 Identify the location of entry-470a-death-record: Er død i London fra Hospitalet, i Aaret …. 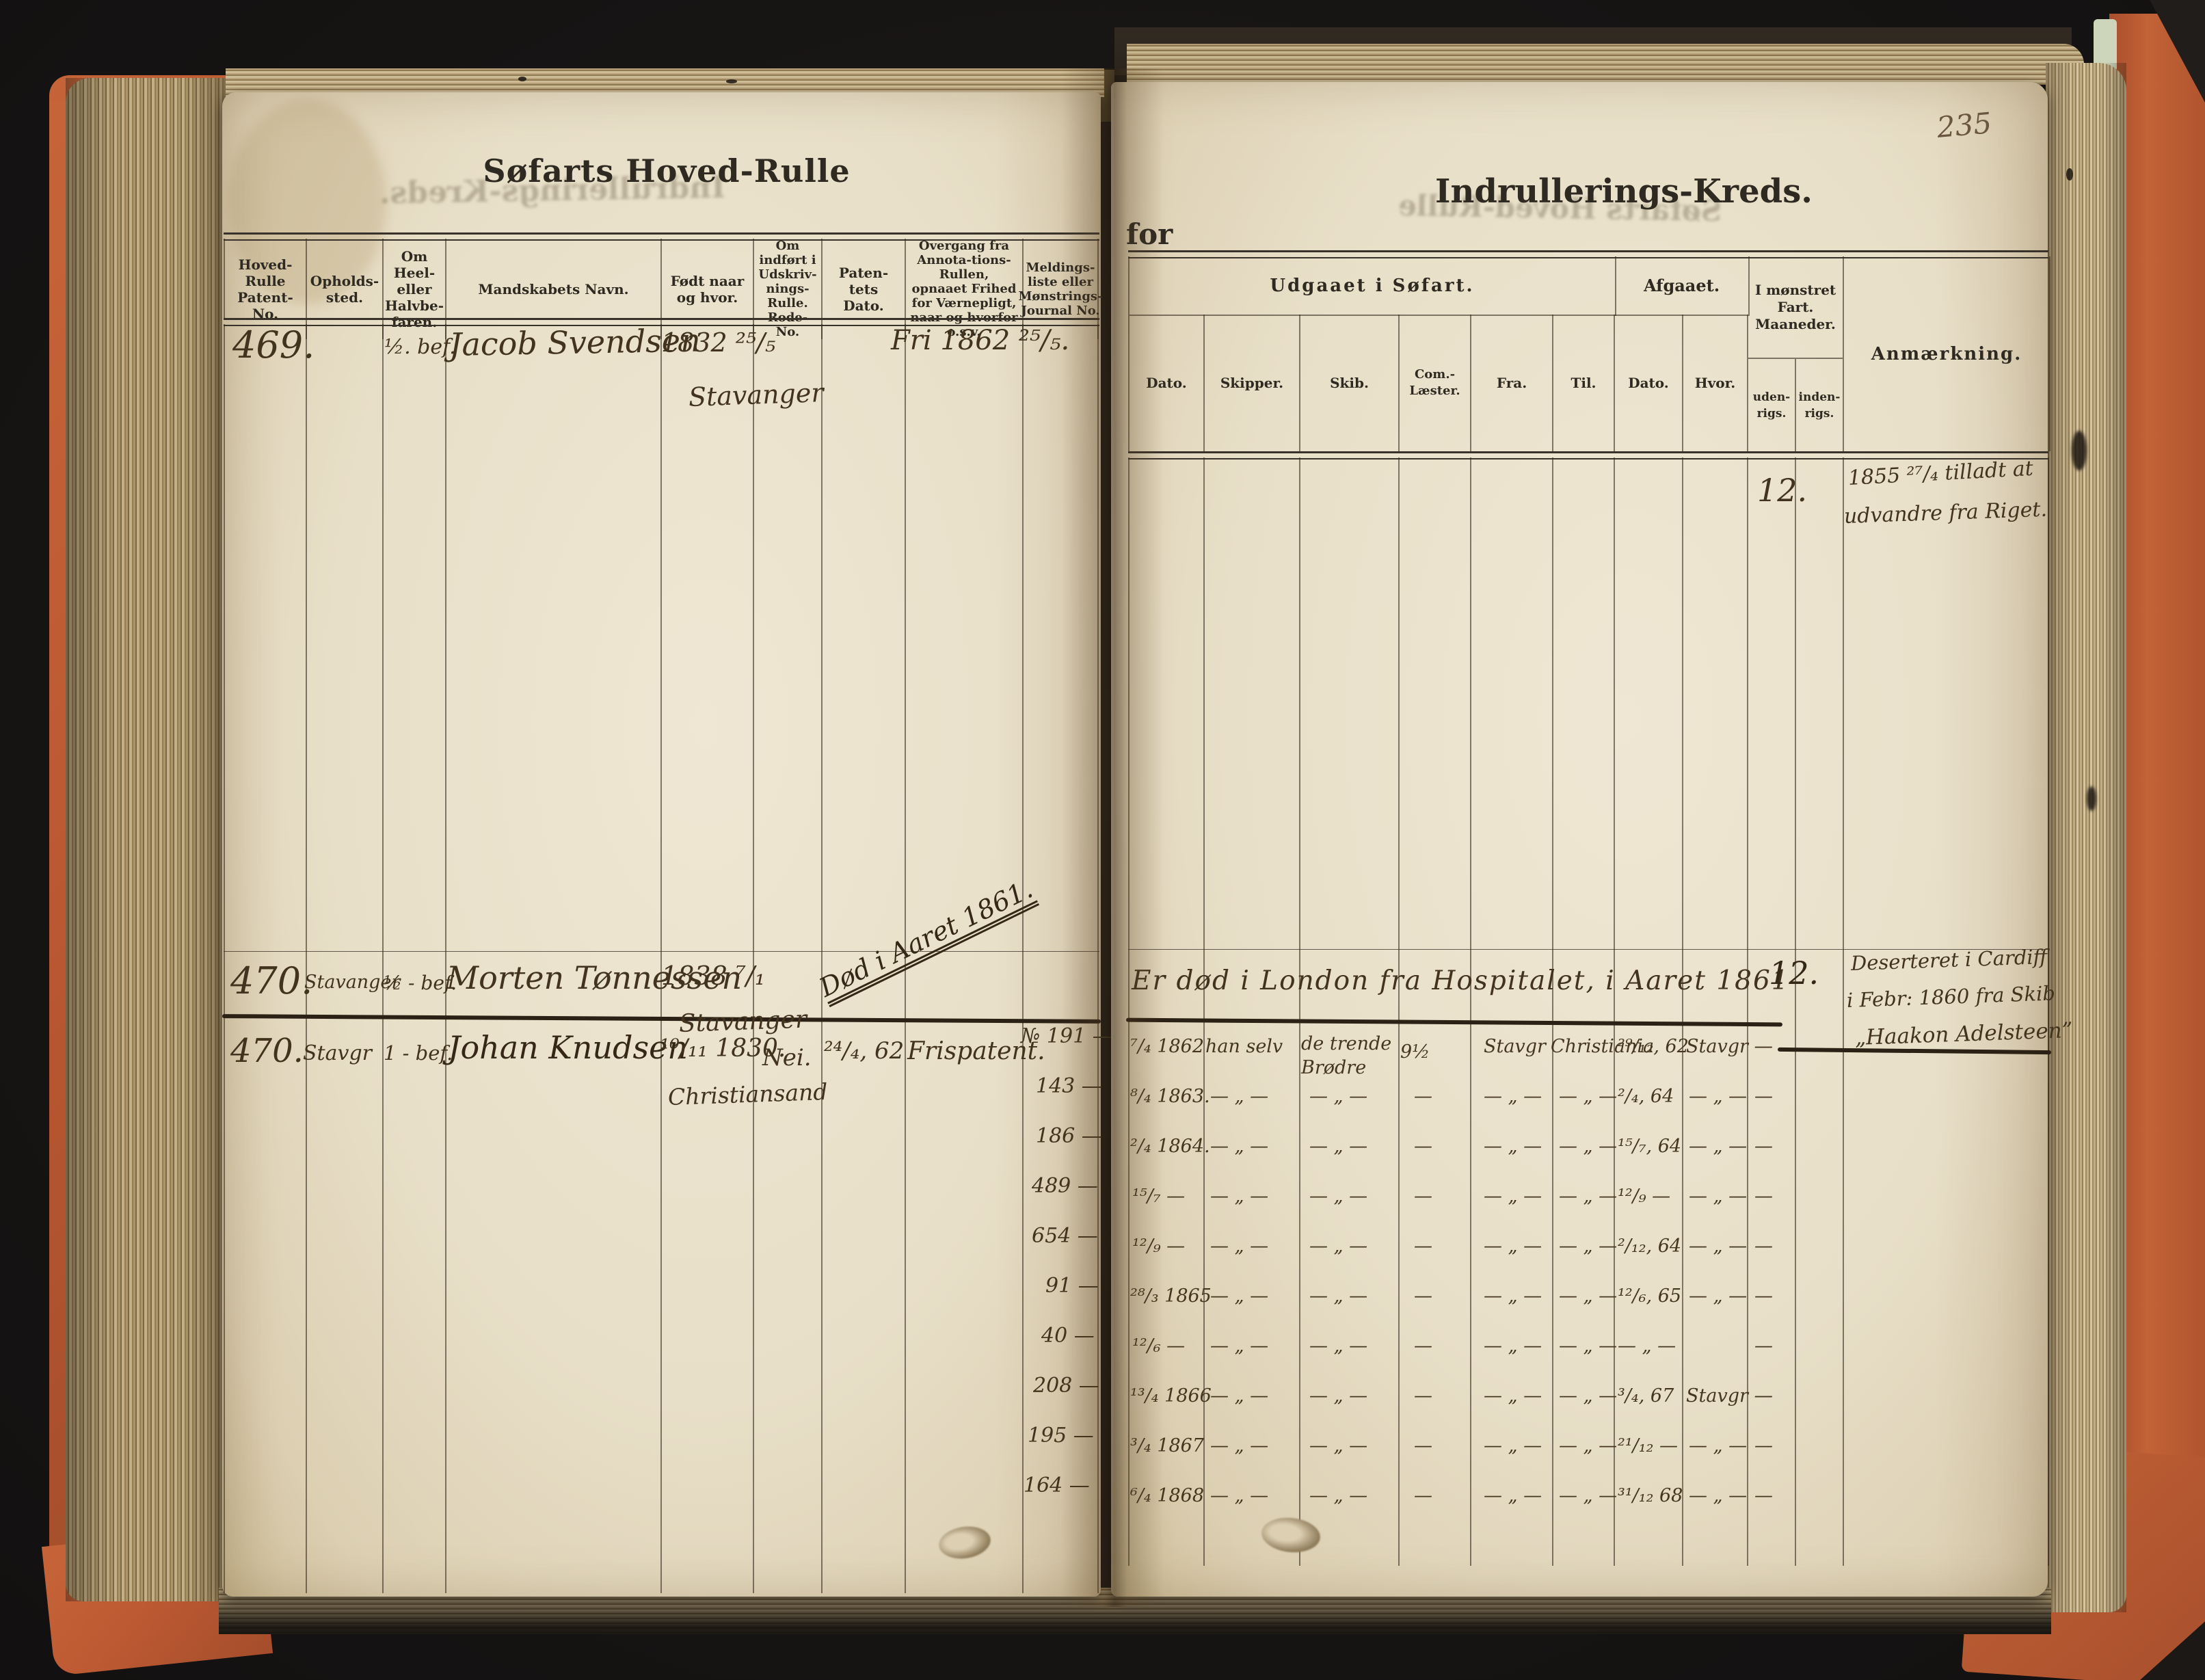
(1461, 980).